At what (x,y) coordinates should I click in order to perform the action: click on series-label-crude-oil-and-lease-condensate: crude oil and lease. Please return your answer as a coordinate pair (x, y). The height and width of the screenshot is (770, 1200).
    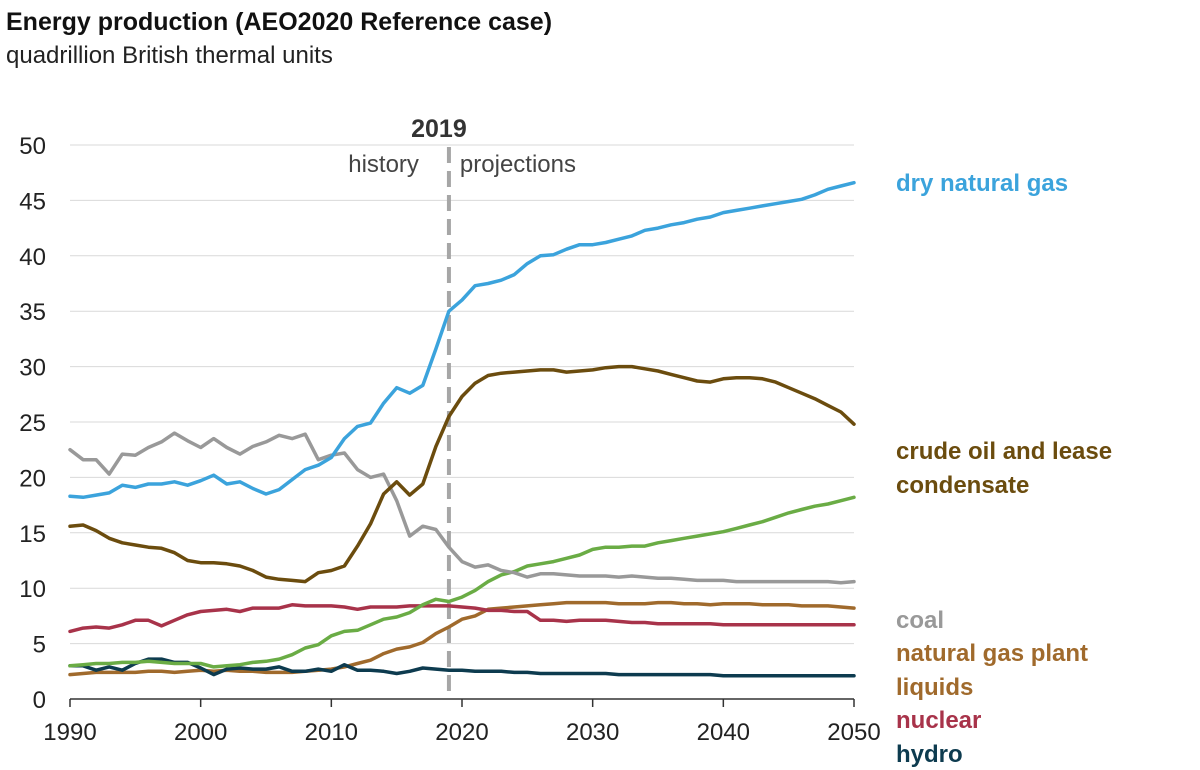
    Looking at the image, I should click on (1004, 451).